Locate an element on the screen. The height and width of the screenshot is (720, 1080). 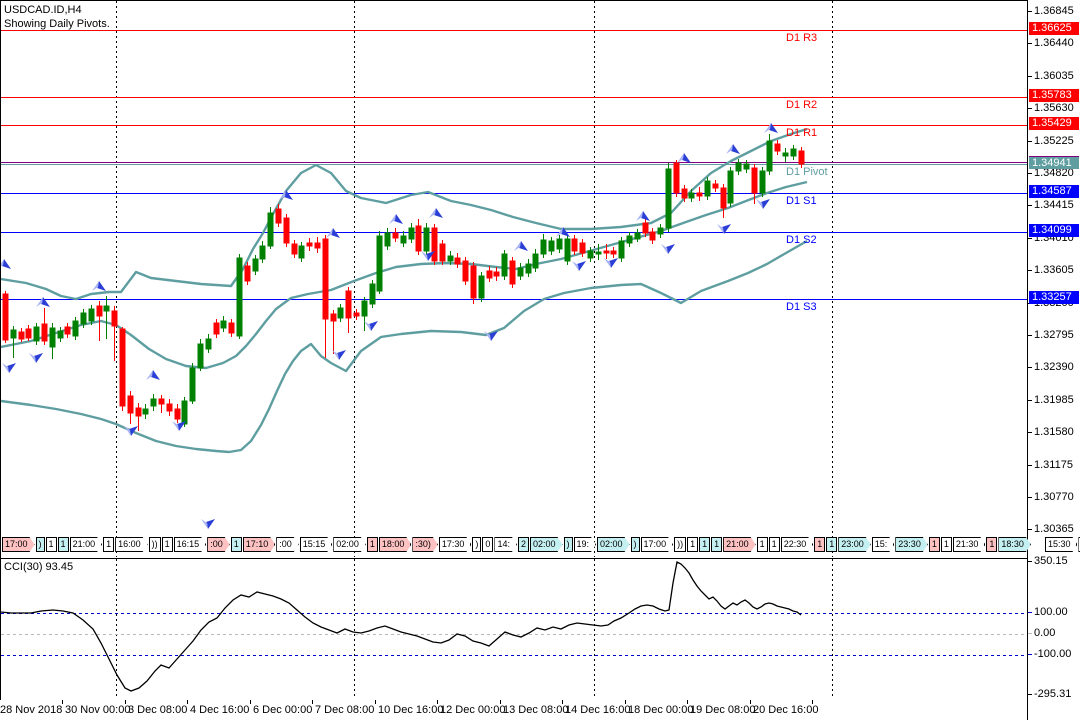
event-tag: 14: is located at coordinates (505, 544).